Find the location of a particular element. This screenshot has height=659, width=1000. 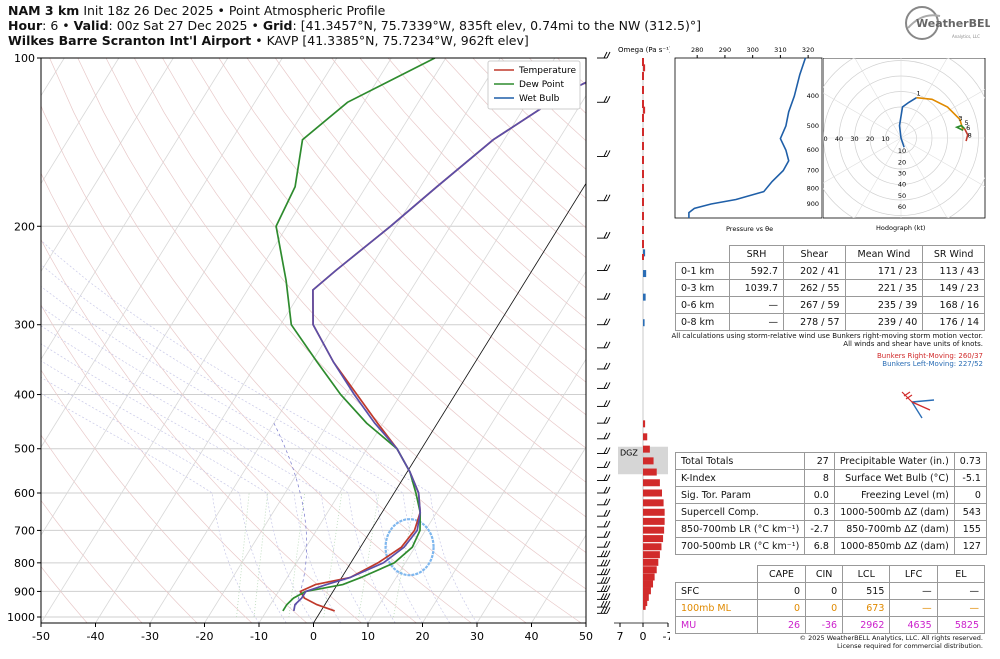

theta-e-pressure-label: 400 is located at coordinates (813, 96).